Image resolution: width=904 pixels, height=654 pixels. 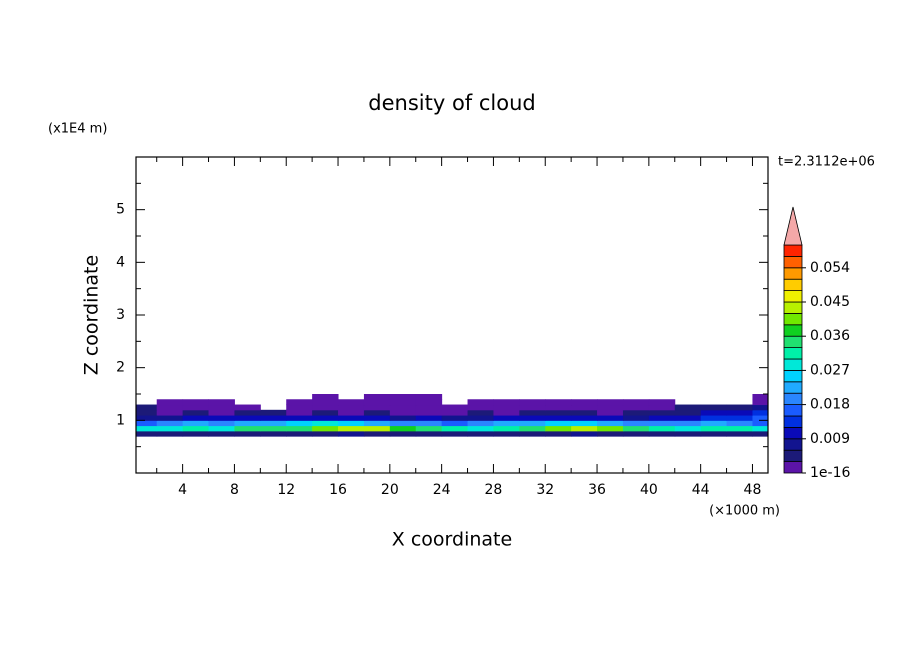 What do you see at coordinates (826, 162) in the screenshot?
I see `time-label: t=2.3112e+06` at bounding box center [826, 162].